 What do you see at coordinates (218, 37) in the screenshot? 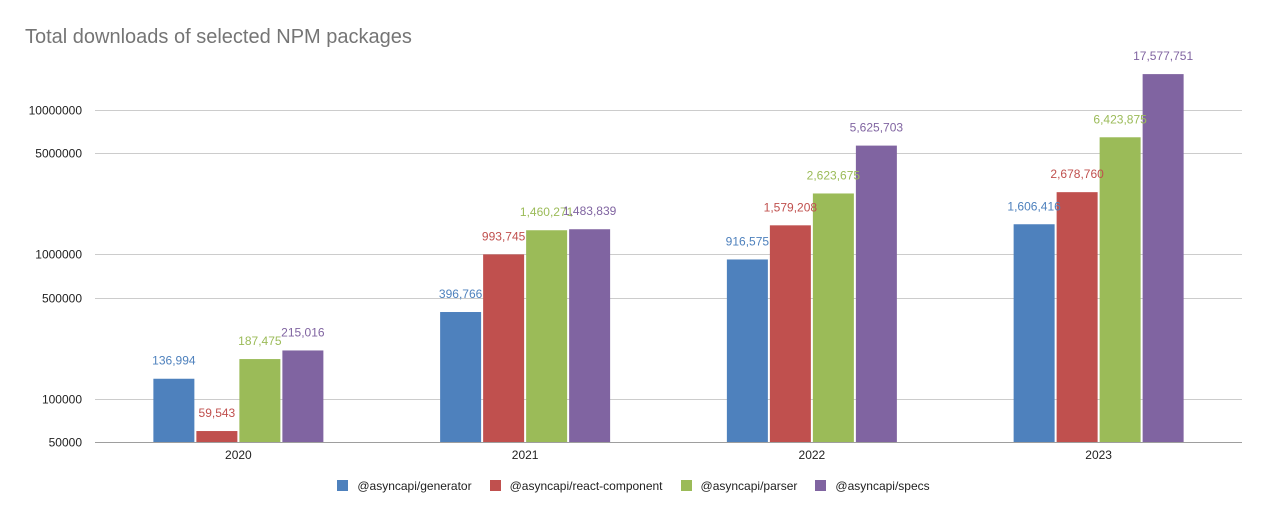
I see `chart-title: Total downloads of selected NPM packages` at bounding box center [218, 37].